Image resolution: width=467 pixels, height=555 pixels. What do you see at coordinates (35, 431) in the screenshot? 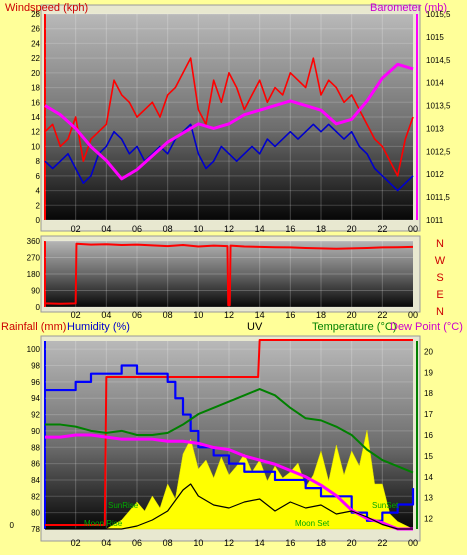
I see `humidity-tick-label: 90` at bounding box center [35, 431].